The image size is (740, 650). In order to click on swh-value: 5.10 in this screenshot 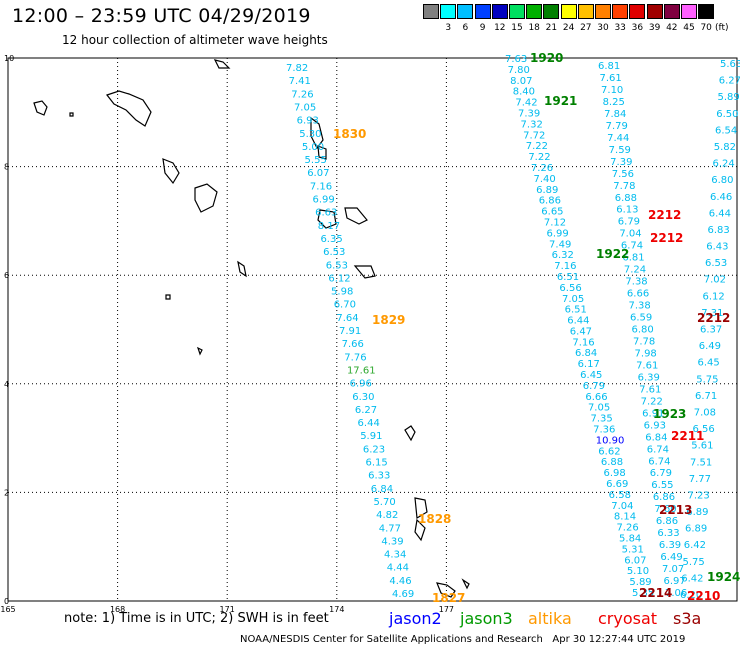, I will do `click(638, 571)`.